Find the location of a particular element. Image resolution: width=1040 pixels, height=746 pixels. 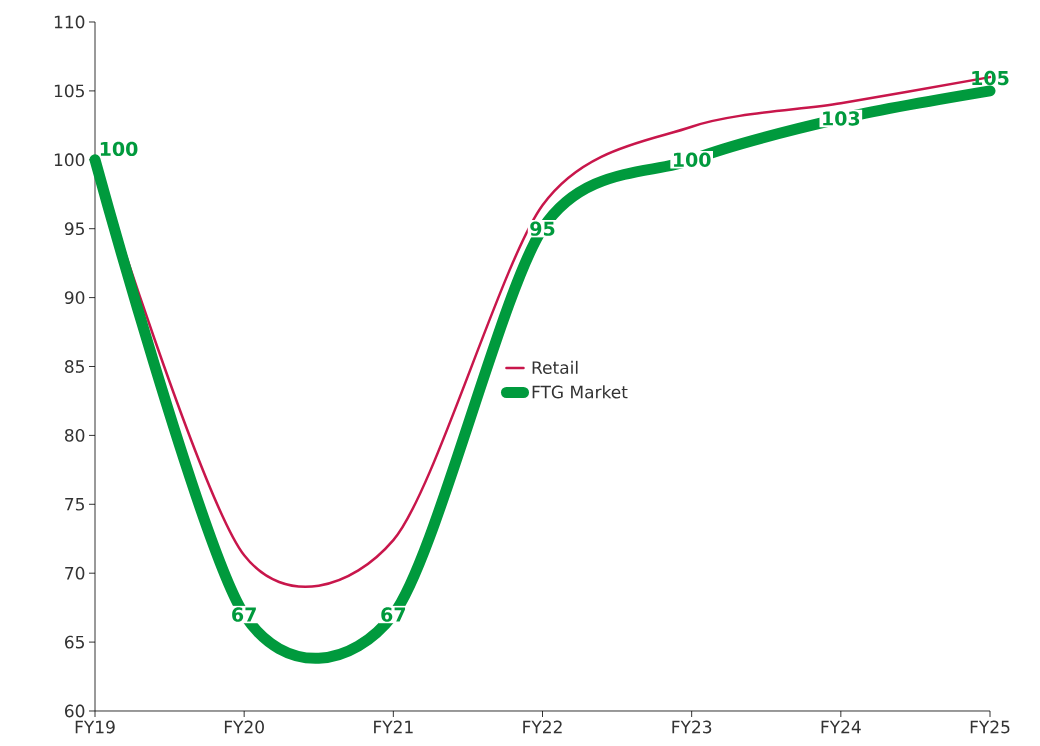

x-tick-label: FY24 is located at coordinates (841, 727).